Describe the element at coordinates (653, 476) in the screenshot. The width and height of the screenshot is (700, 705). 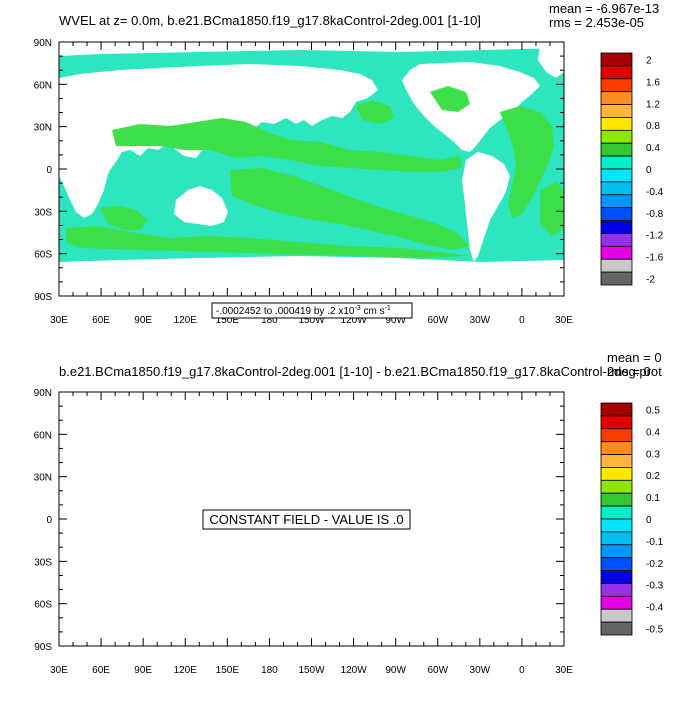
I see `colorbar-label: 0.2` at that location.